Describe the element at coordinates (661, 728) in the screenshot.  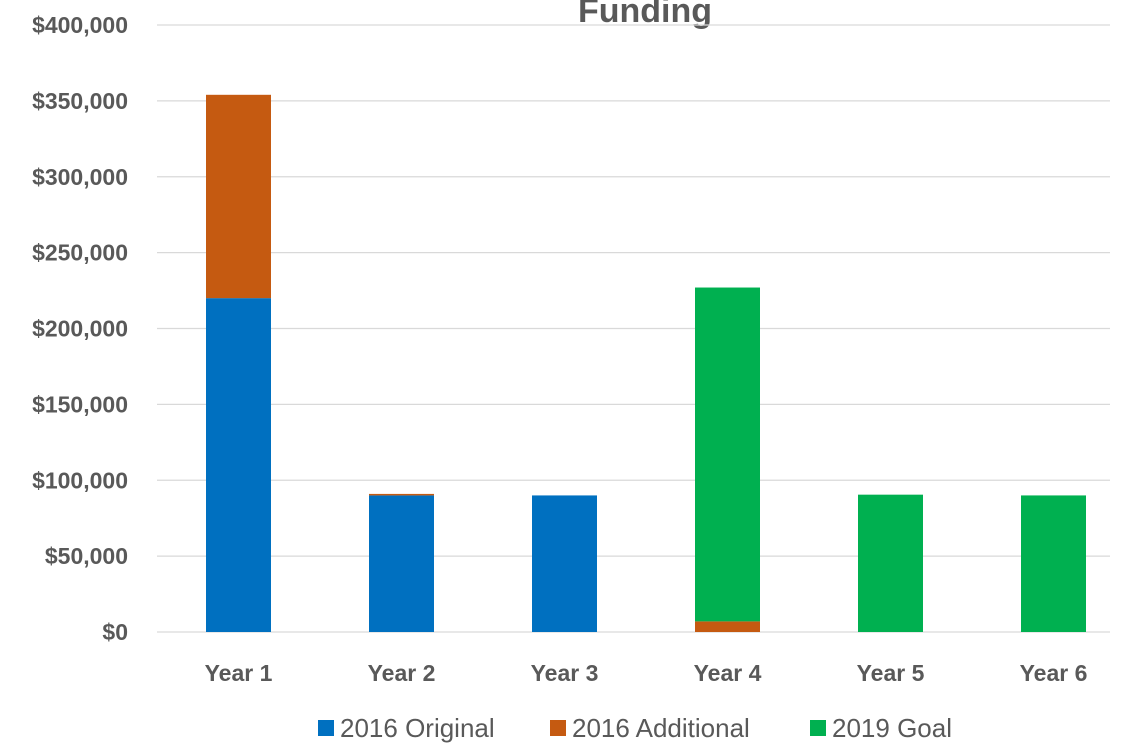
I see `legend-label: 2016 Additional` at that location.